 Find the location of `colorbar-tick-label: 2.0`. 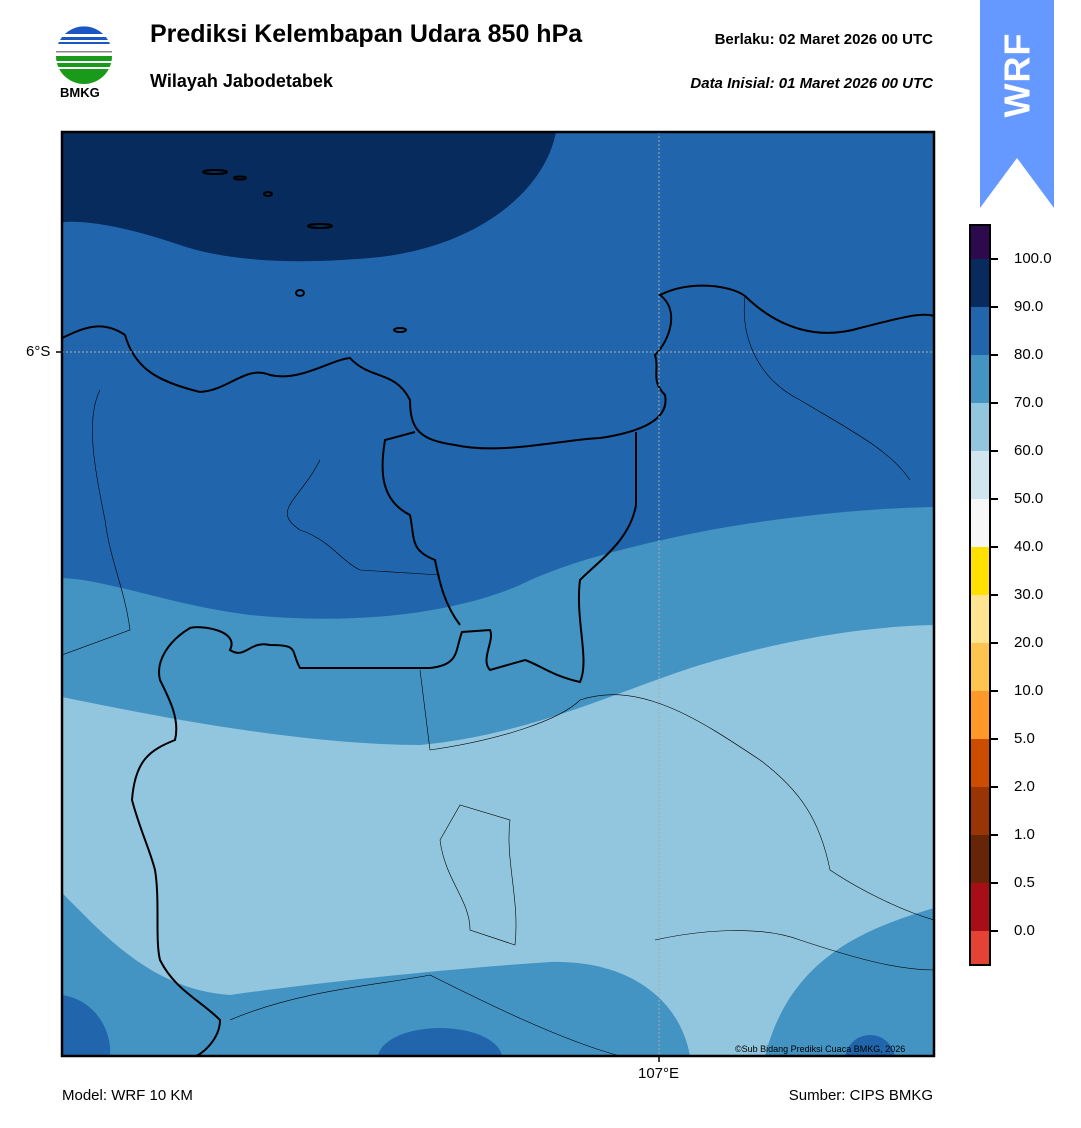

colorbar-tick-label: 2.0 is located at coordinates (1024, 786).